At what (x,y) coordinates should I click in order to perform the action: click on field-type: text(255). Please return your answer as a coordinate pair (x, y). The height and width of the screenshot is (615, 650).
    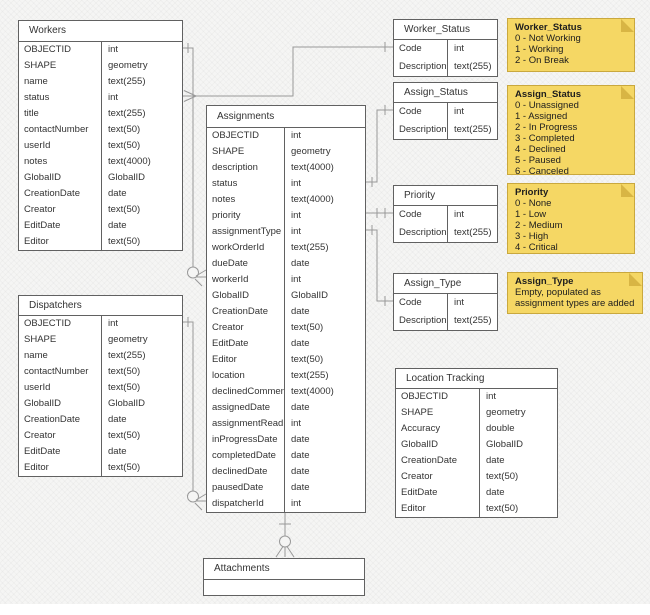
    Looking at the image, I should click on (324, 376).